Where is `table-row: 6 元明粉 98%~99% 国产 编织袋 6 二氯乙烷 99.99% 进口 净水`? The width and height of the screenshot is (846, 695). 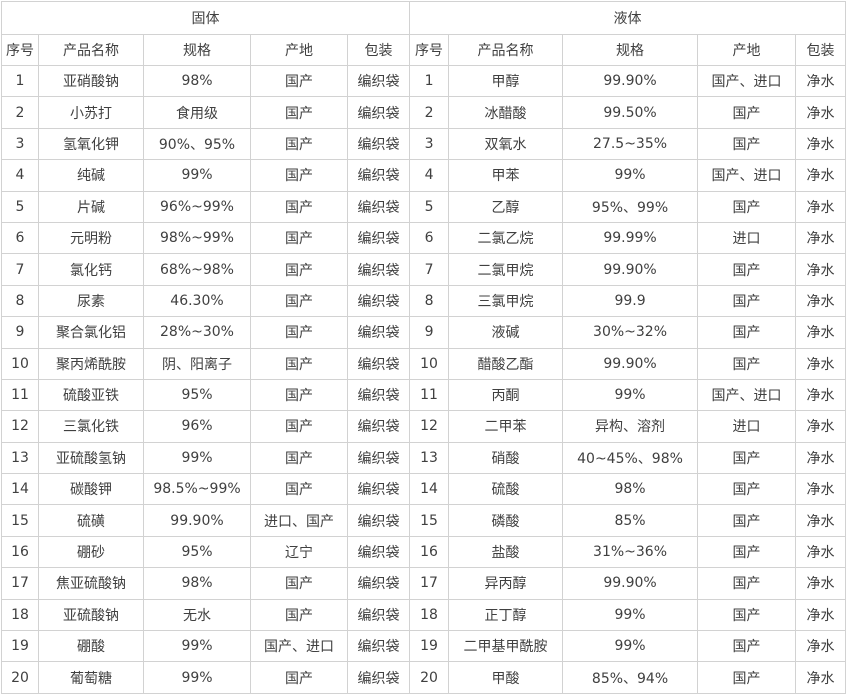
table-row: 6 元明粉 98%~99% 国产 编织袋 6 二氯乙烷 99.99% 进口 净水 is located at coordinates (423, 238).